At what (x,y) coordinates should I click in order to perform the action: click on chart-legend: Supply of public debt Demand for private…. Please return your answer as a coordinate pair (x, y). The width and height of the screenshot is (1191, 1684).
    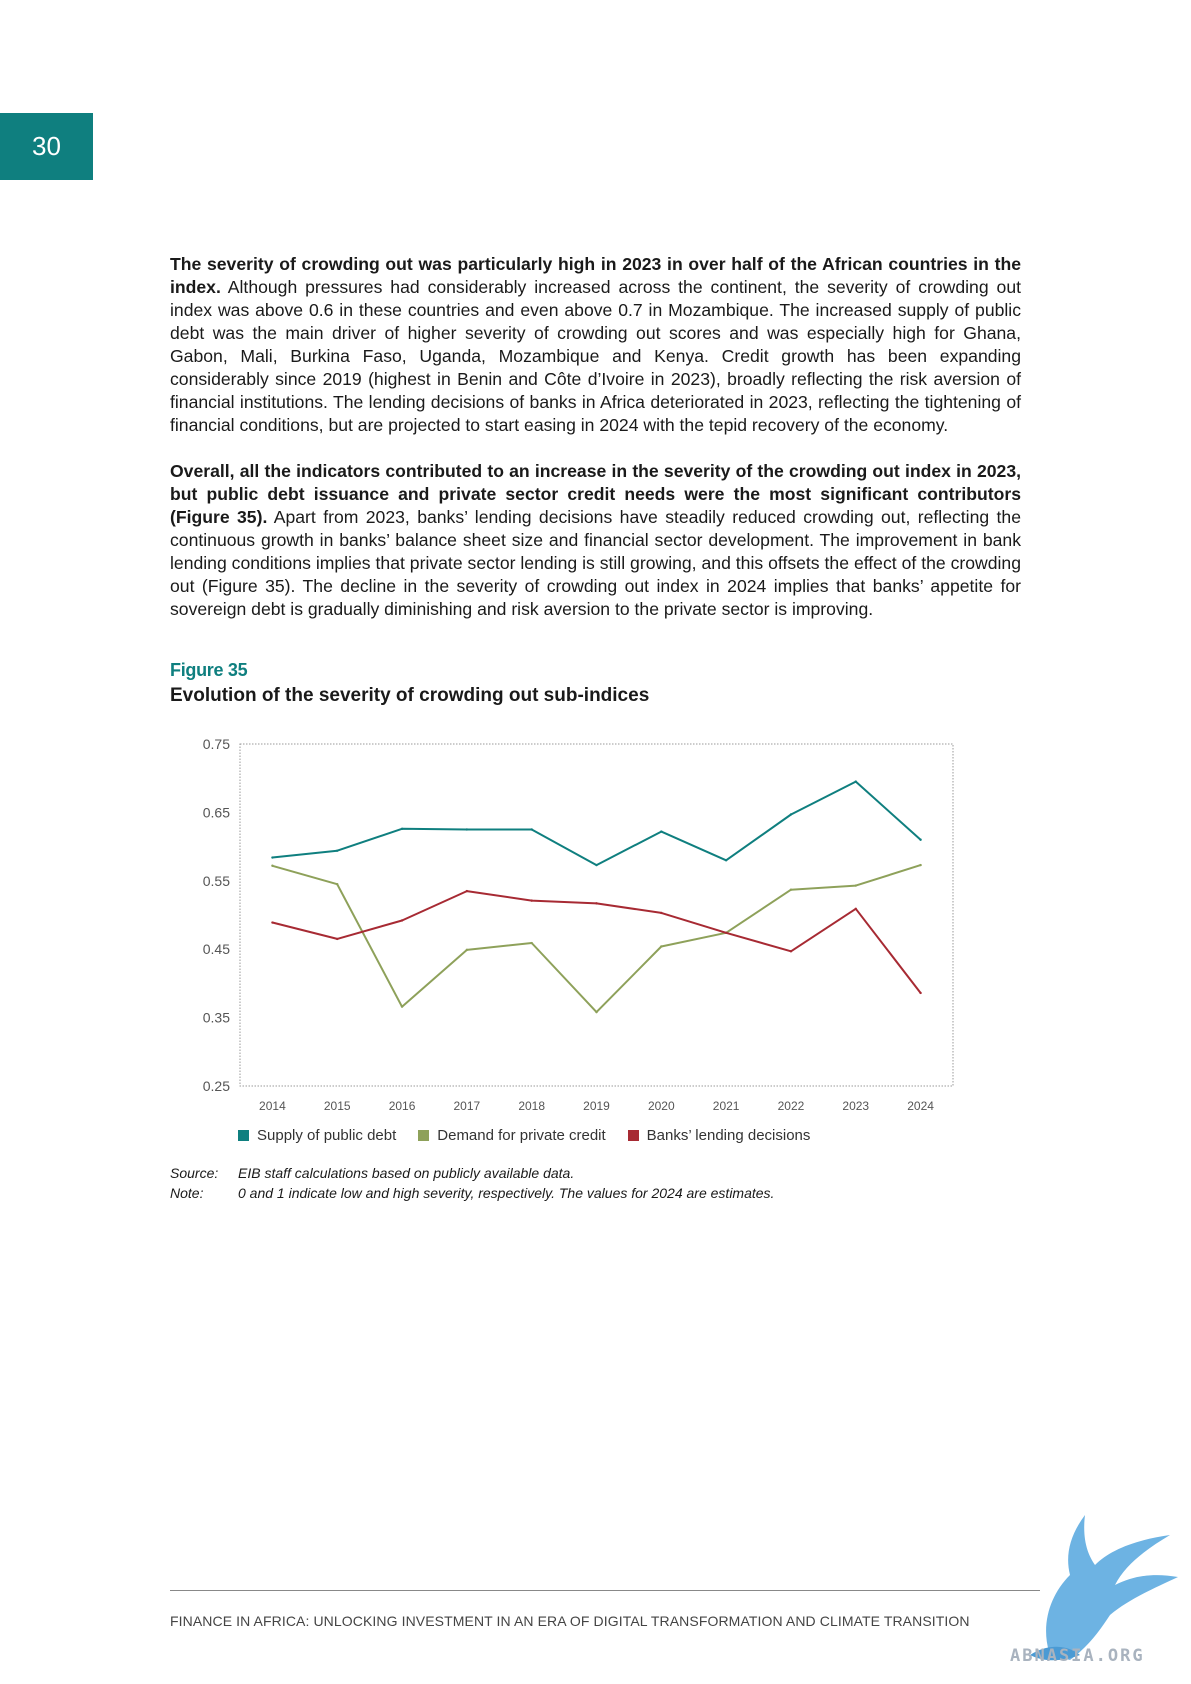
    Looking at the image, I should click on (524, 1135).